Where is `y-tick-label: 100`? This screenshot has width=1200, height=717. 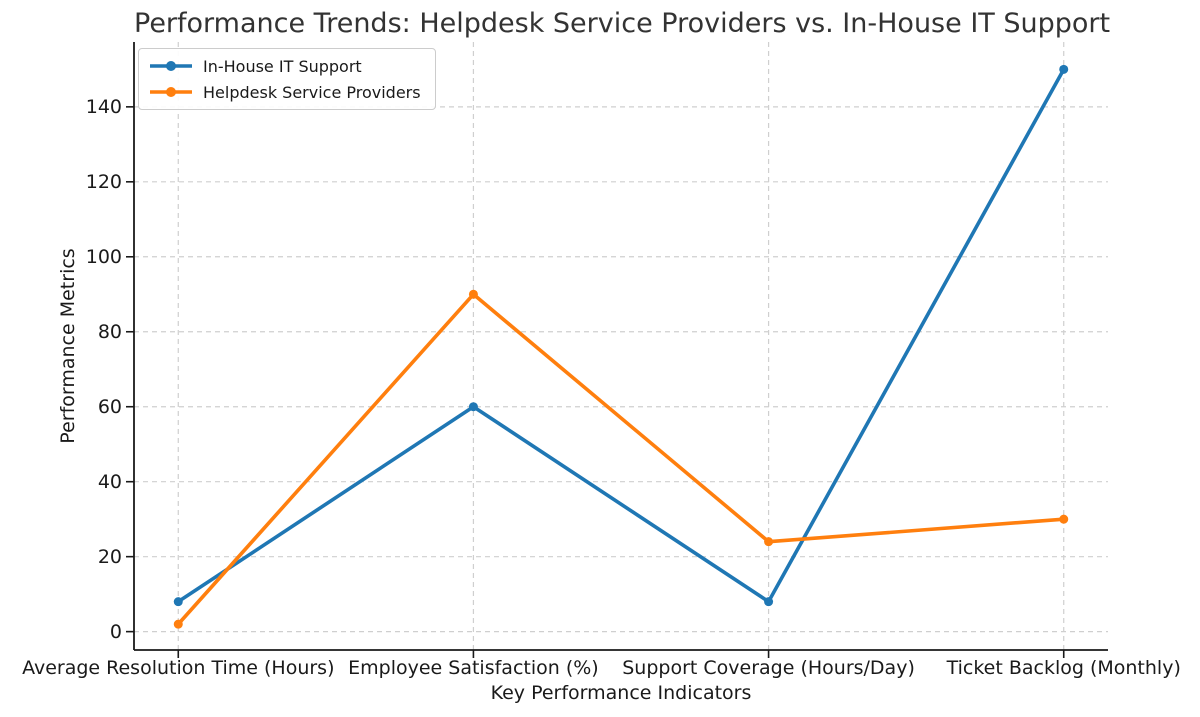 y-tick-label: 100 is located at coordinates (103, 256).